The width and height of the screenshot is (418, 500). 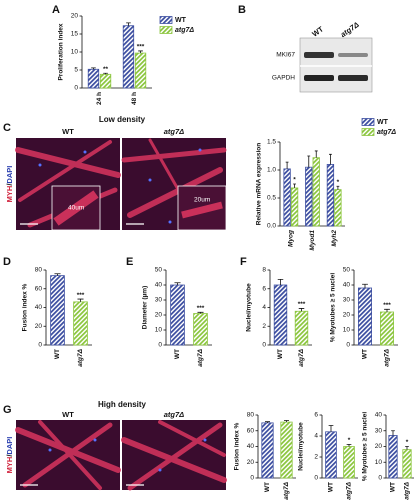 What do you see at coordinates (379, 430) in the screenshot?
I see `y-tick-label: 30` at bounding box center [379, 430].